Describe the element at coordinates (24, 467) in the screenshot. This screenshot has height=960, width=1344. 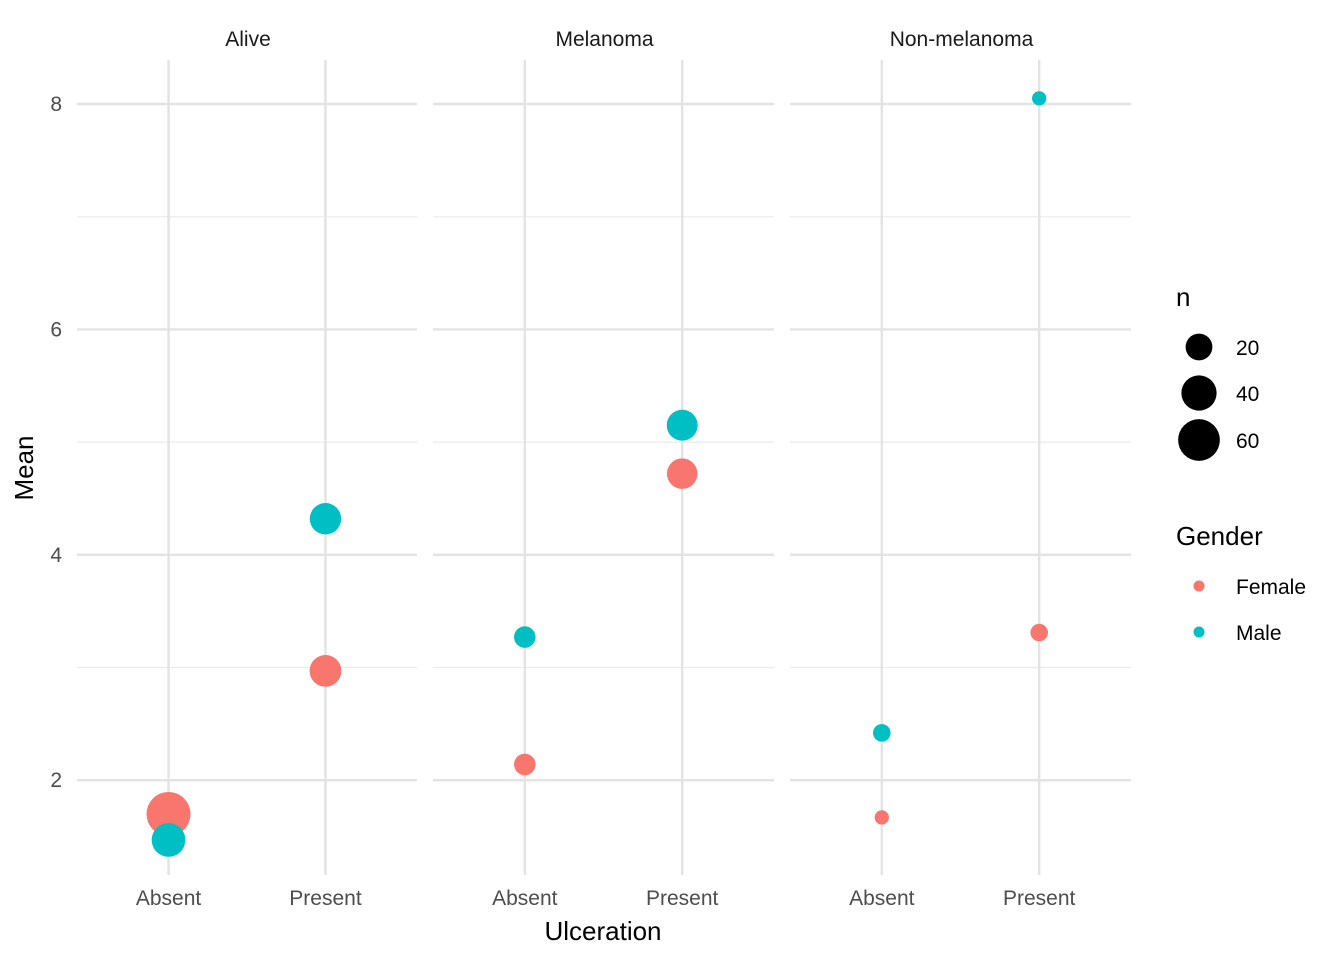
I see `y-axis-title: Mean` at that location.